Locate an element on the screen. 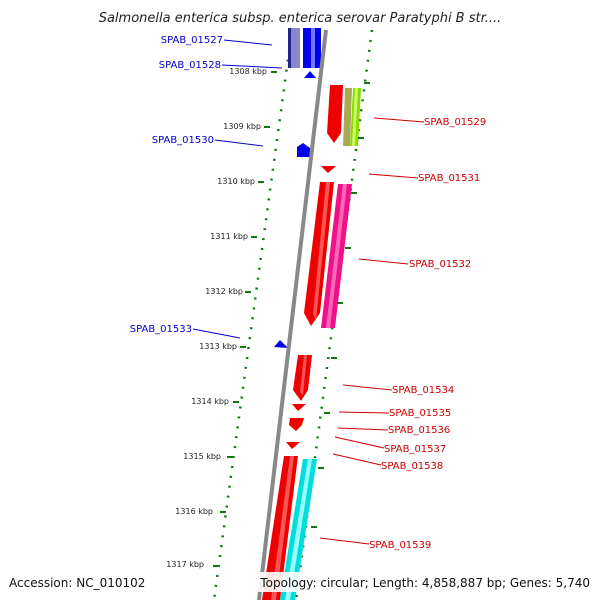  ruler-label: 1309 kbp is located at coordinates (242, 126).